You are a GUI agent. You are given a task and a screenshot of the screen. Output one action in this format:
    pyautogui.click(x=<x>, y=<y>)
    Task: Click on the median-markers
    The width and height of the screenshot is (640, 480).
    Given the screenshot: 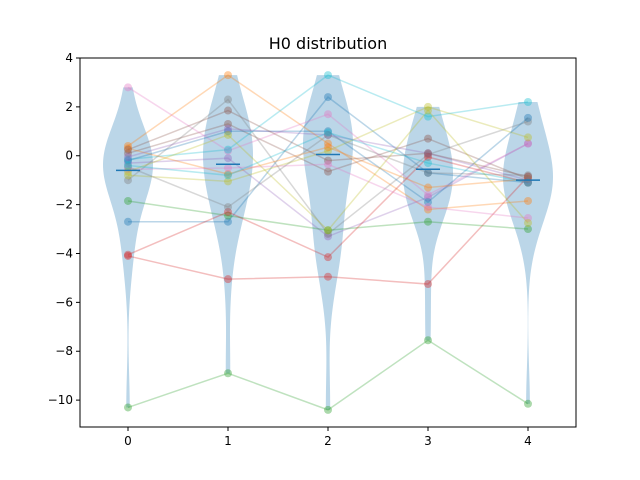 What is the action you would take?
    pyautogui.click(x=328, y=167)
    